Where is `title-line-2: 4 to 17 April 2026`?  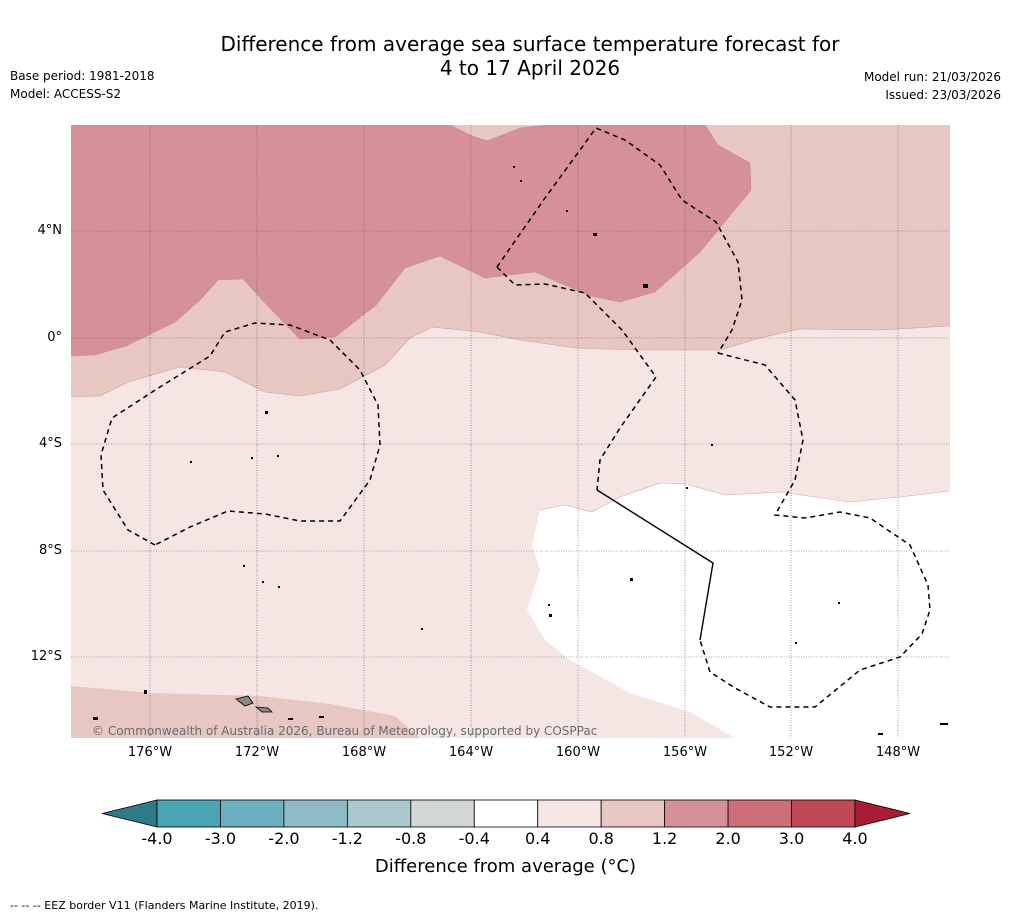
title-line-2: 4 to 17 April 2026 is located at coordinates (530, 68).